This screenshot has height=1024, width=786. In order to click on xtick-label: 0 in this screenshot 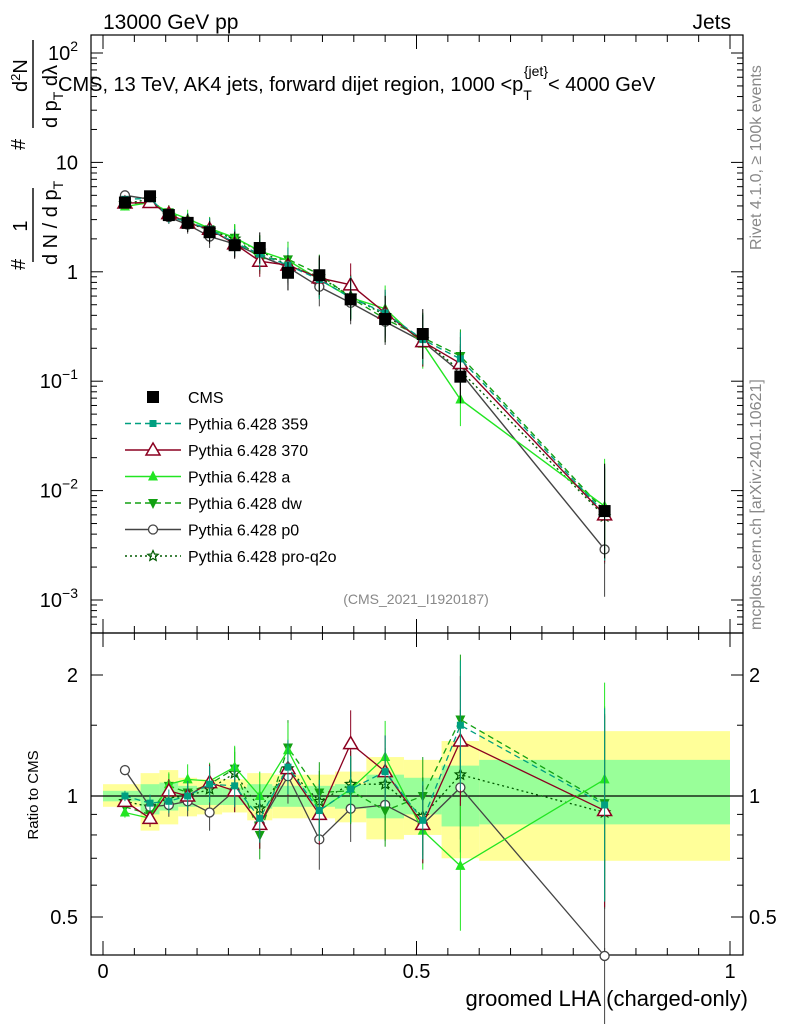, I will do `click(102, 972)`.